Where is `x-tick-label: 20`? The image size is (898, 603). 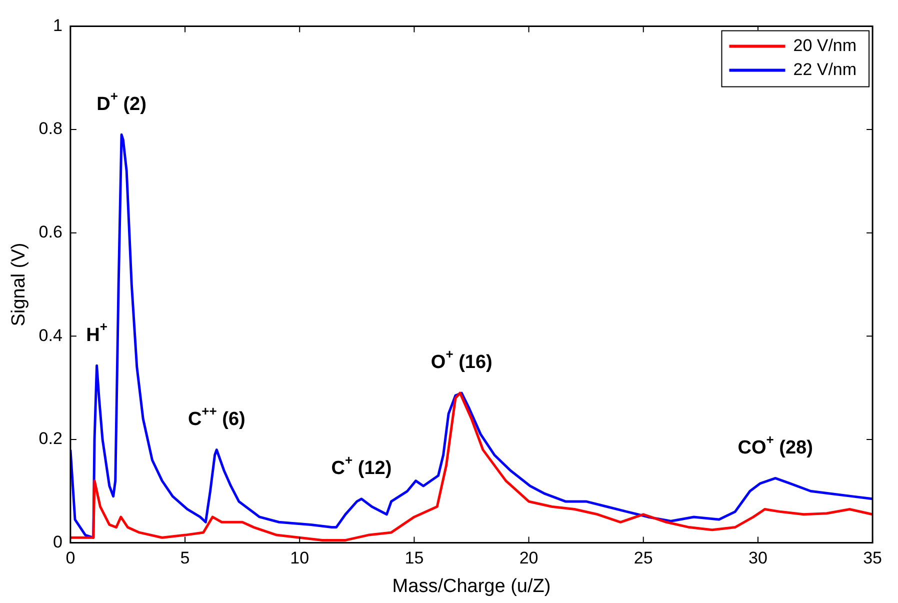 x-tick-label: 20 is located at coordinates (528, 558).